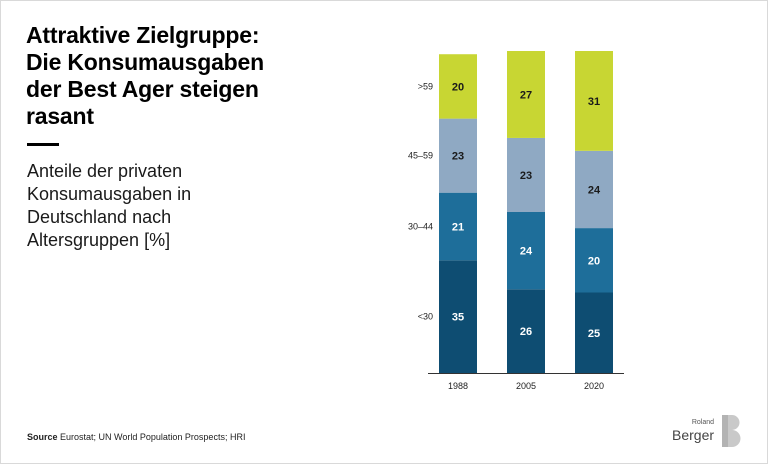 The height and width of the screenshot is (464, 768). I want to click on bar-value-label: 35, so click(458, 318).